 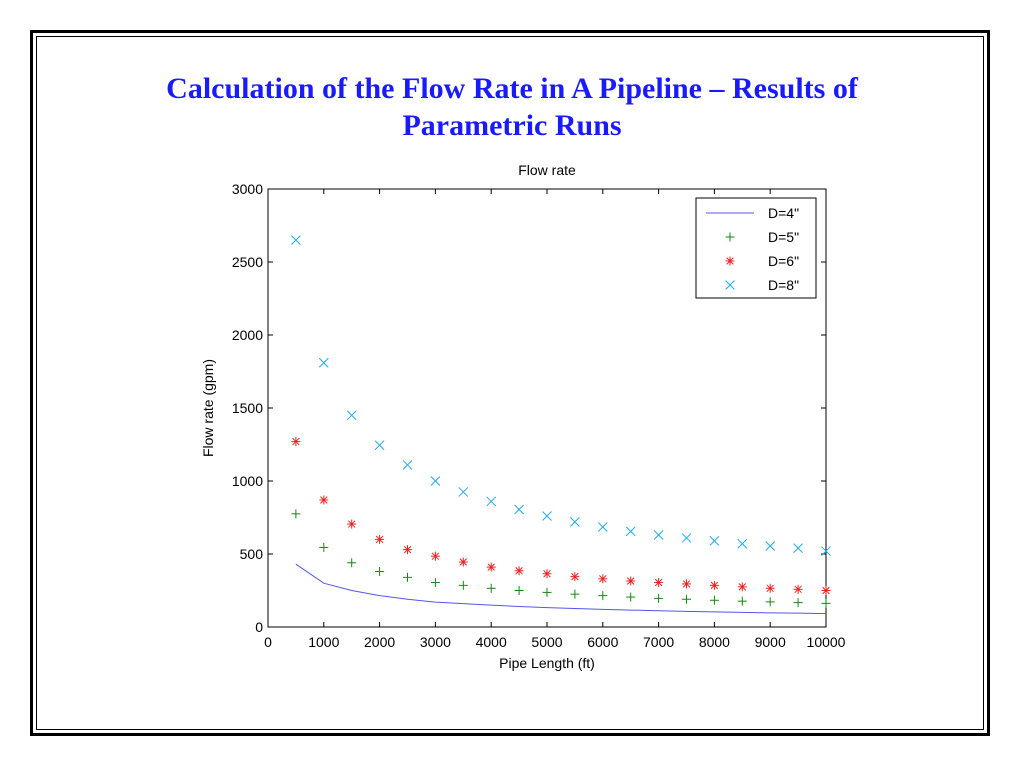 What do you see at coordinates (546, 642) in the screenshot?
I see `x-tick-label: 5000` at bounding box center [546, 642].